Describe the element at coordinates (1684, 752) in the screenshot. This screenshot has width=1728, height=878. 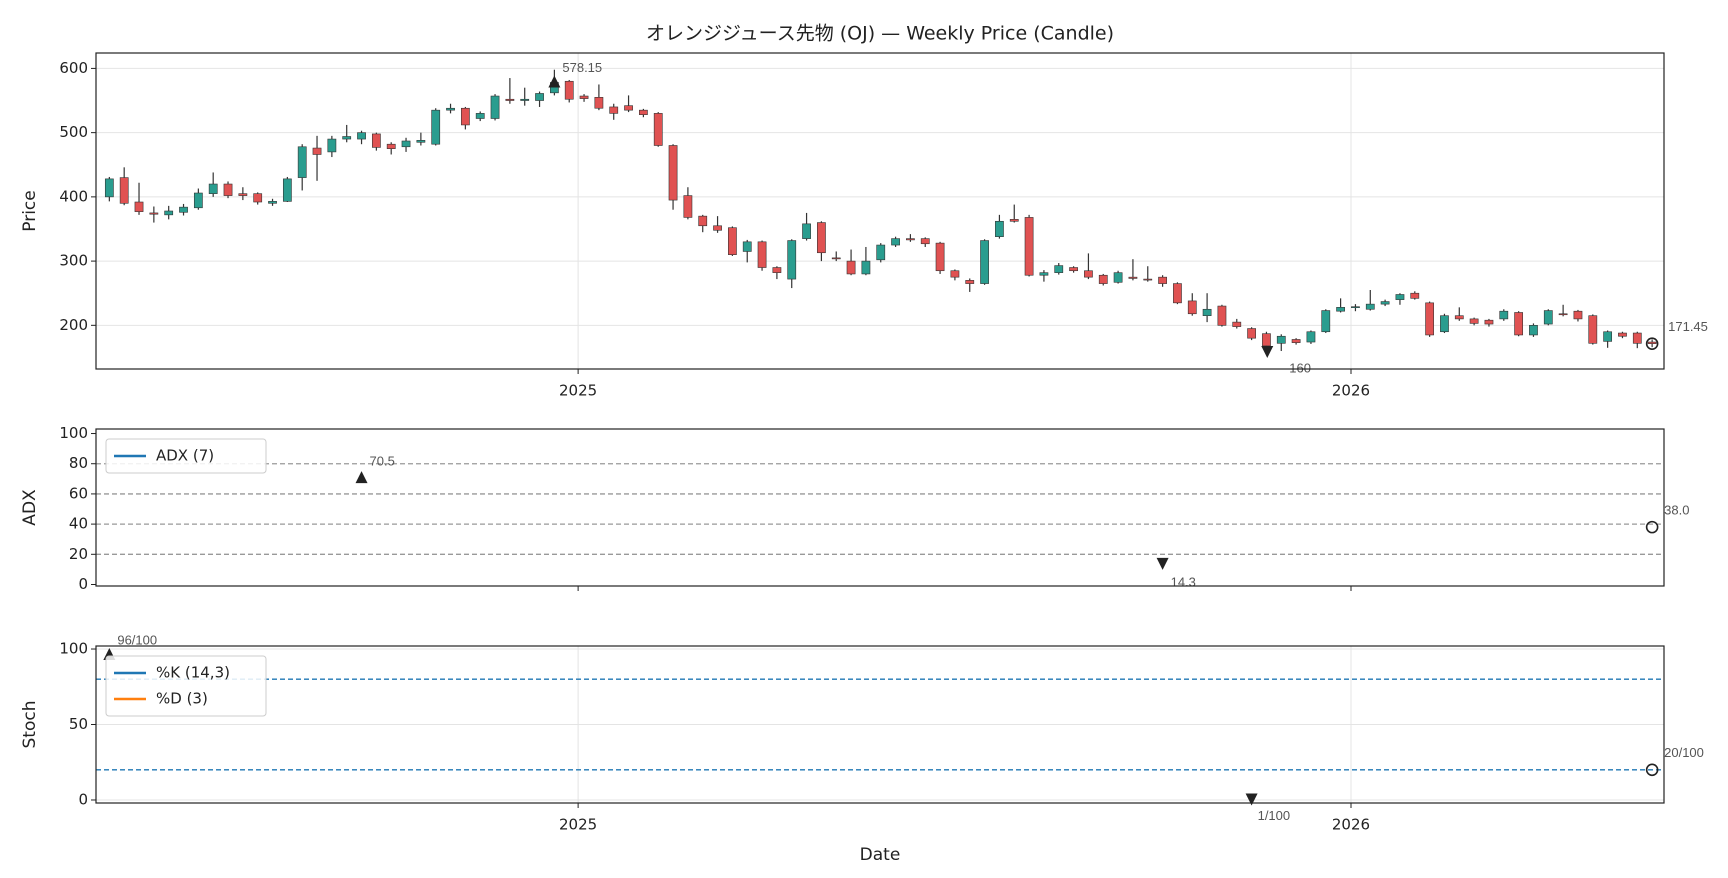
I see `last-annotation: 20/100` at that location.